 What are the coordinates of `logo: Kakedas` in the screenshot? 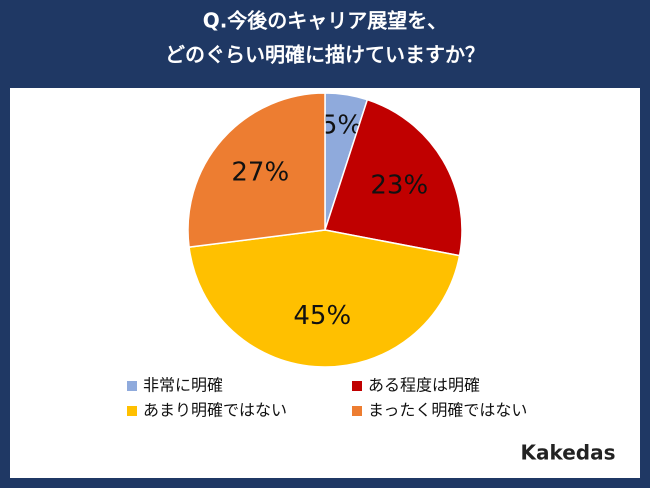 It's located at (567, 453).